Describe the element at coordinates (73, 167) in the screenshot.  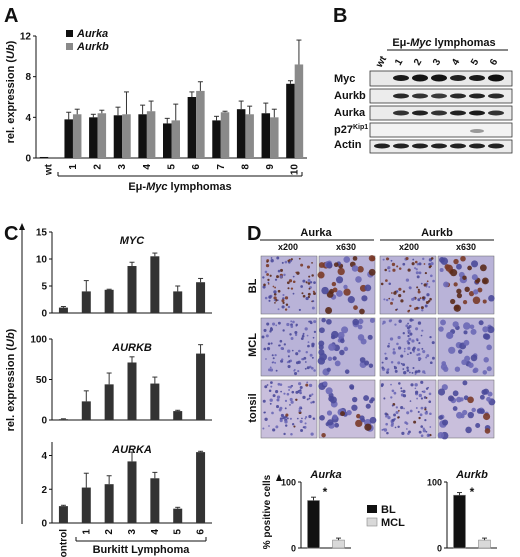
I see `x-tick-label-1: 1` at that location.